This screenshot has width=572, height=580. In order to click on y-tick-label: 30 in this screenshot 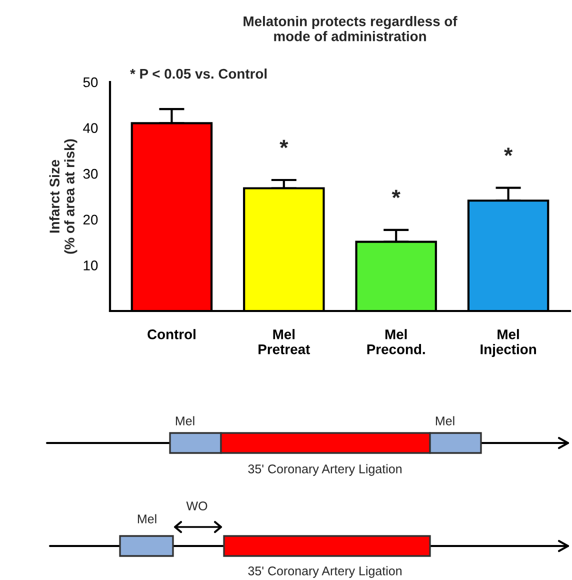, I will do `click(90, 173)`.